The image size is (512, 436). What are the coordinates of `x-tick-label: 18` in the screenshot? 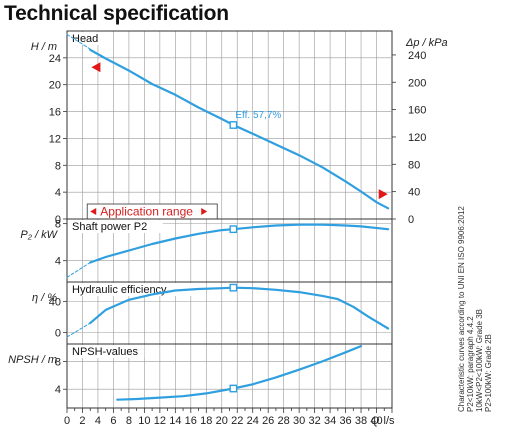 It's located at (206, 421).